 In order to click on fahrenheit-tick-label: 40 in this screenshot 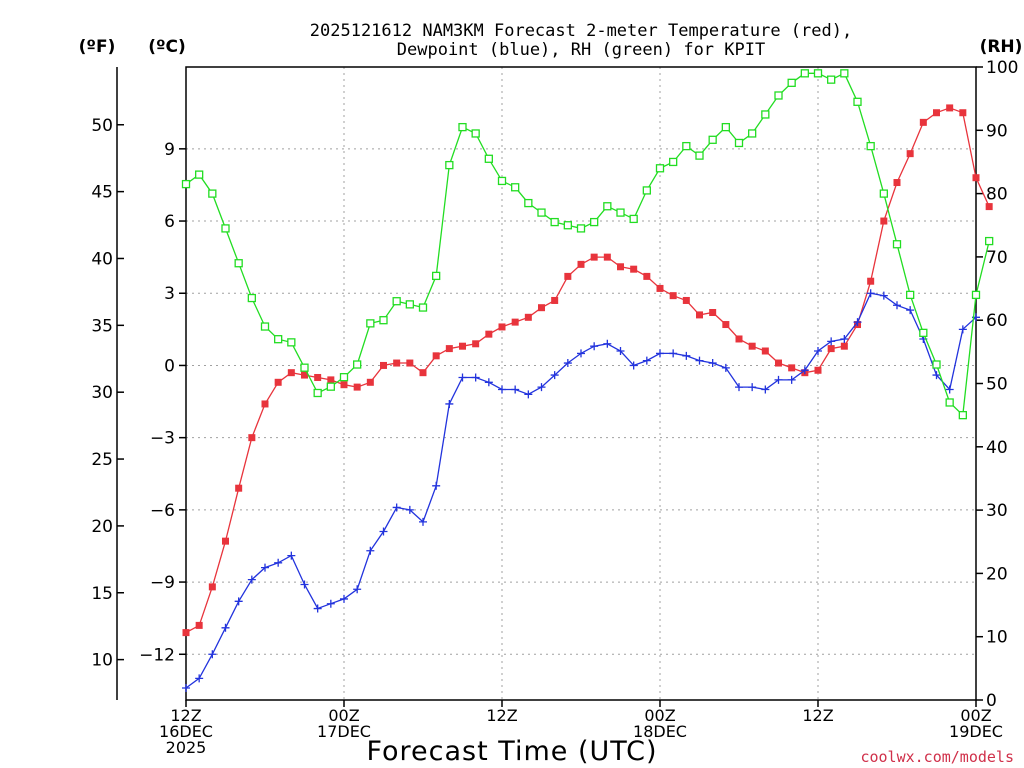, I will do `click(102, 259)`.